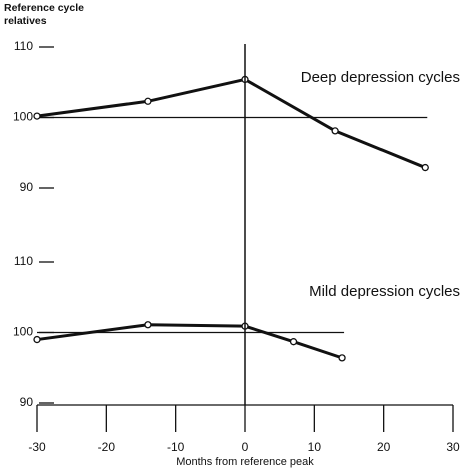  I want to click on x-tick-label: -30, so click(37, 447).